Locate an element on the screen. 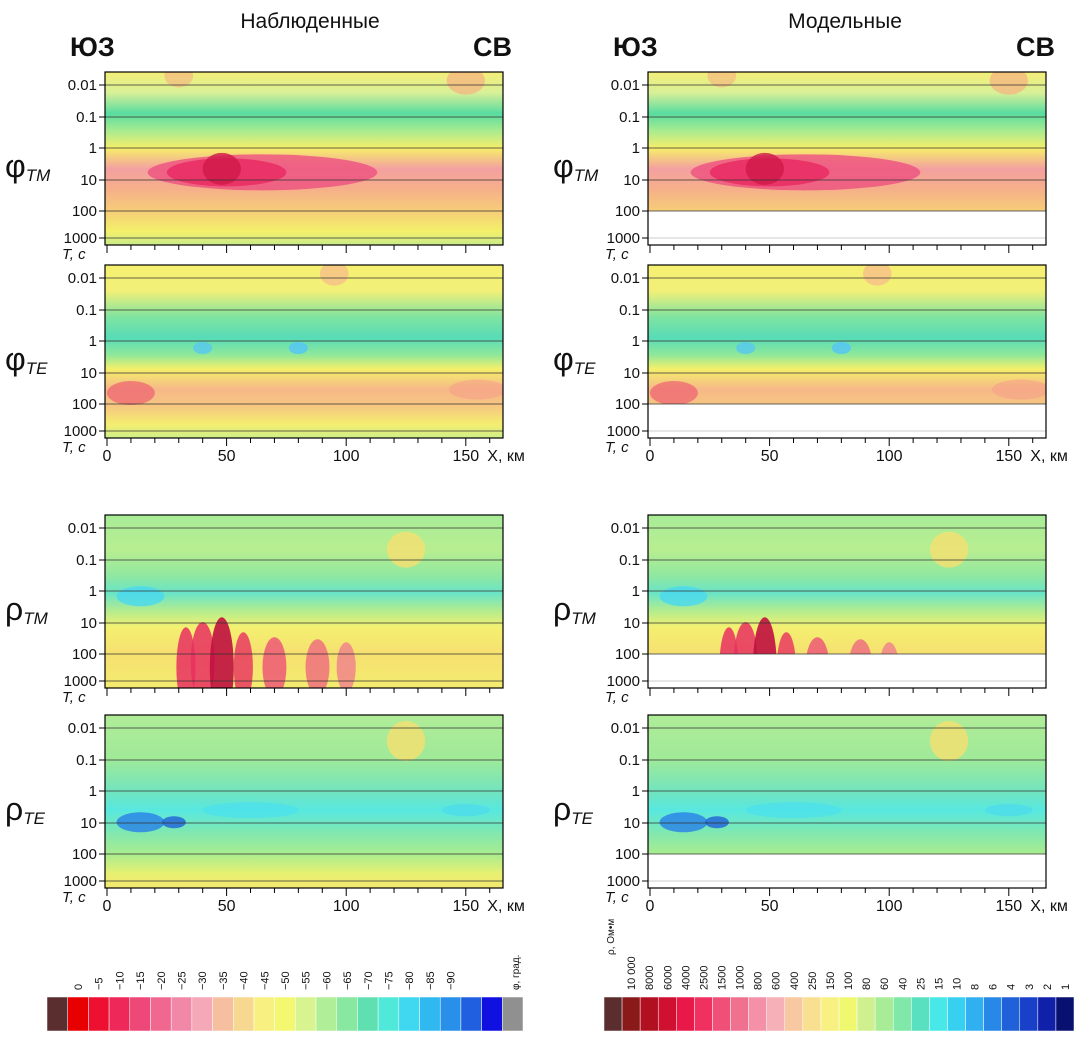 This screenshot has height=1042, width=1077. scale-label: −45 is located at coordinates (265, 980).